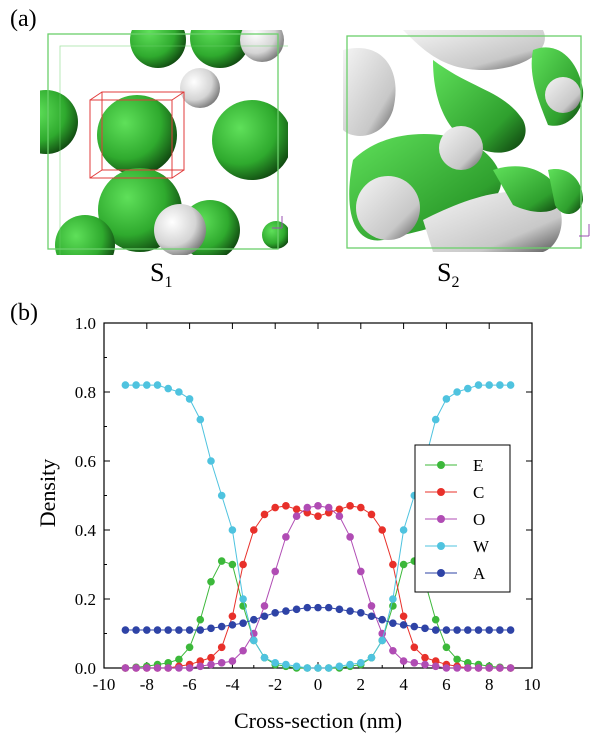 The height and width of the screenshot is (733, 607). Describe the element at coordinates (446, 684) in the screenshot. I see `x-tick-label: 6` at that location.